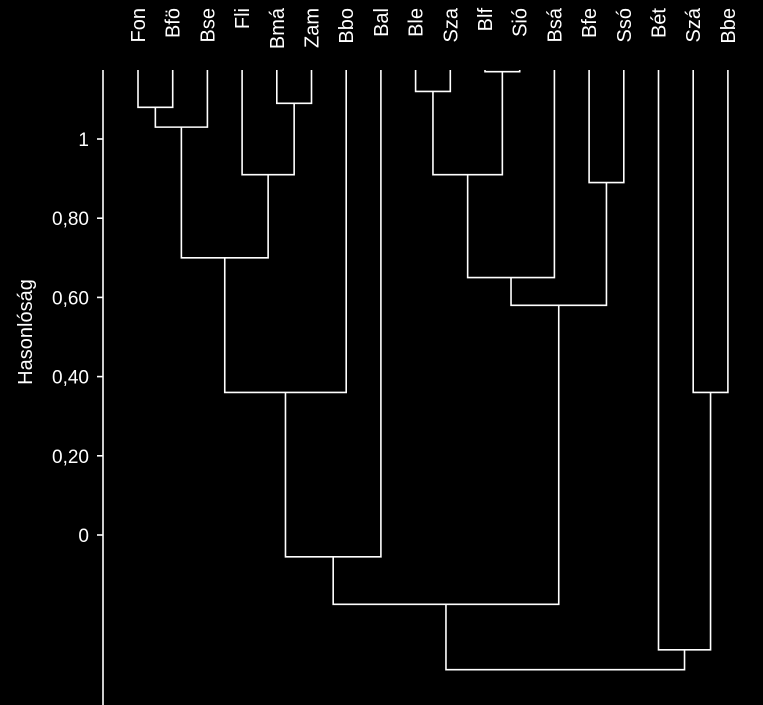 This screenshot has height=705, width=763. What do you see at coordinates (243, 18) in the screenshot?
I see `leaf-label: Fli` at bounding box center [243, 18].